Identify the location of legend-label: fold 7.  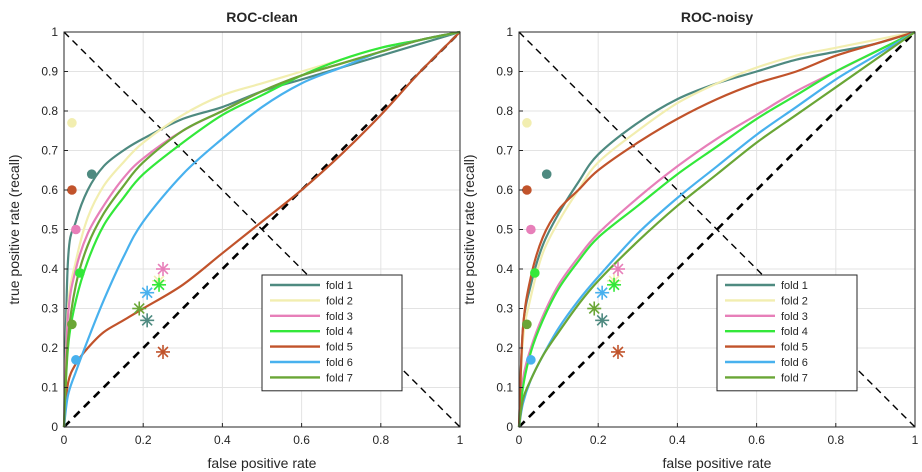
(794, 378).